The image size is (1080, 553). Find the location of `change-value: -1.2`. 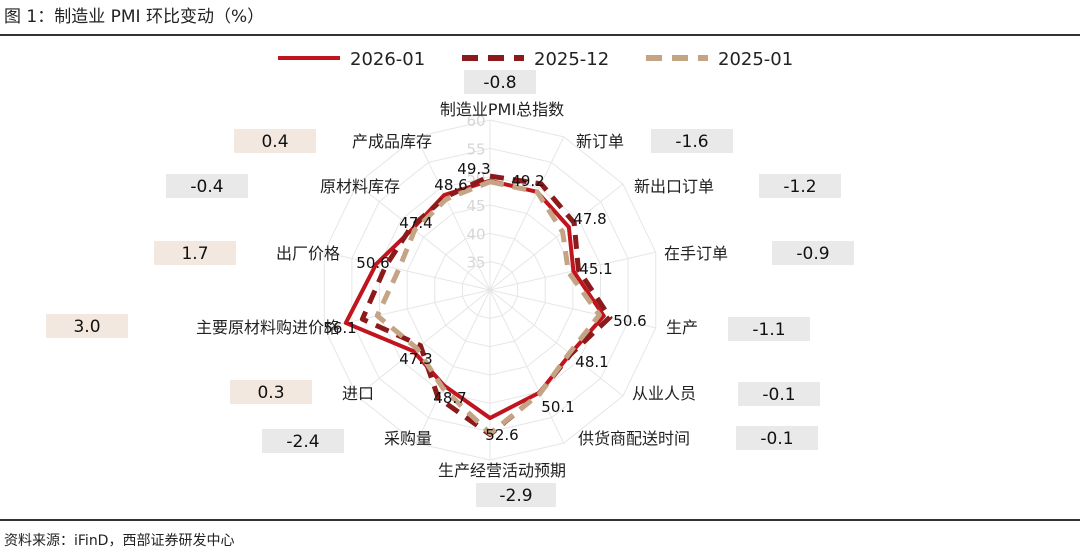

change-value: -1.2 is located at coordinates (799, 187).